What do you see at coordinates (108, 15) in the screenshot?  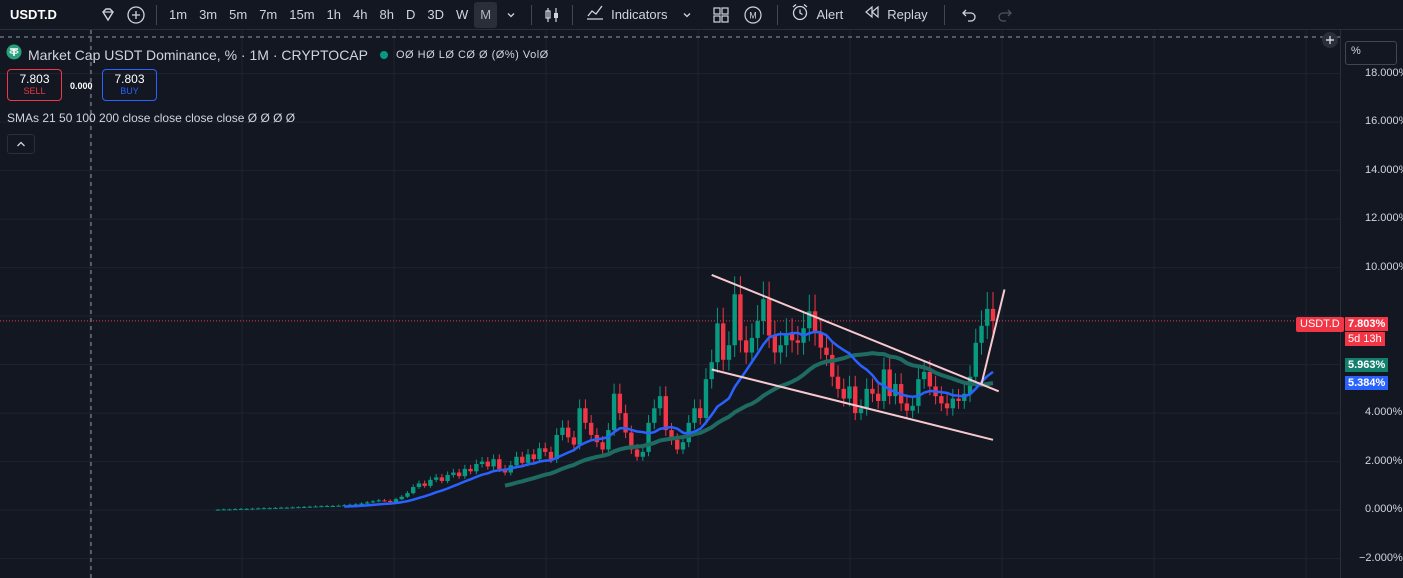 I see `diamond-icon` at bounding box center [108, 15].